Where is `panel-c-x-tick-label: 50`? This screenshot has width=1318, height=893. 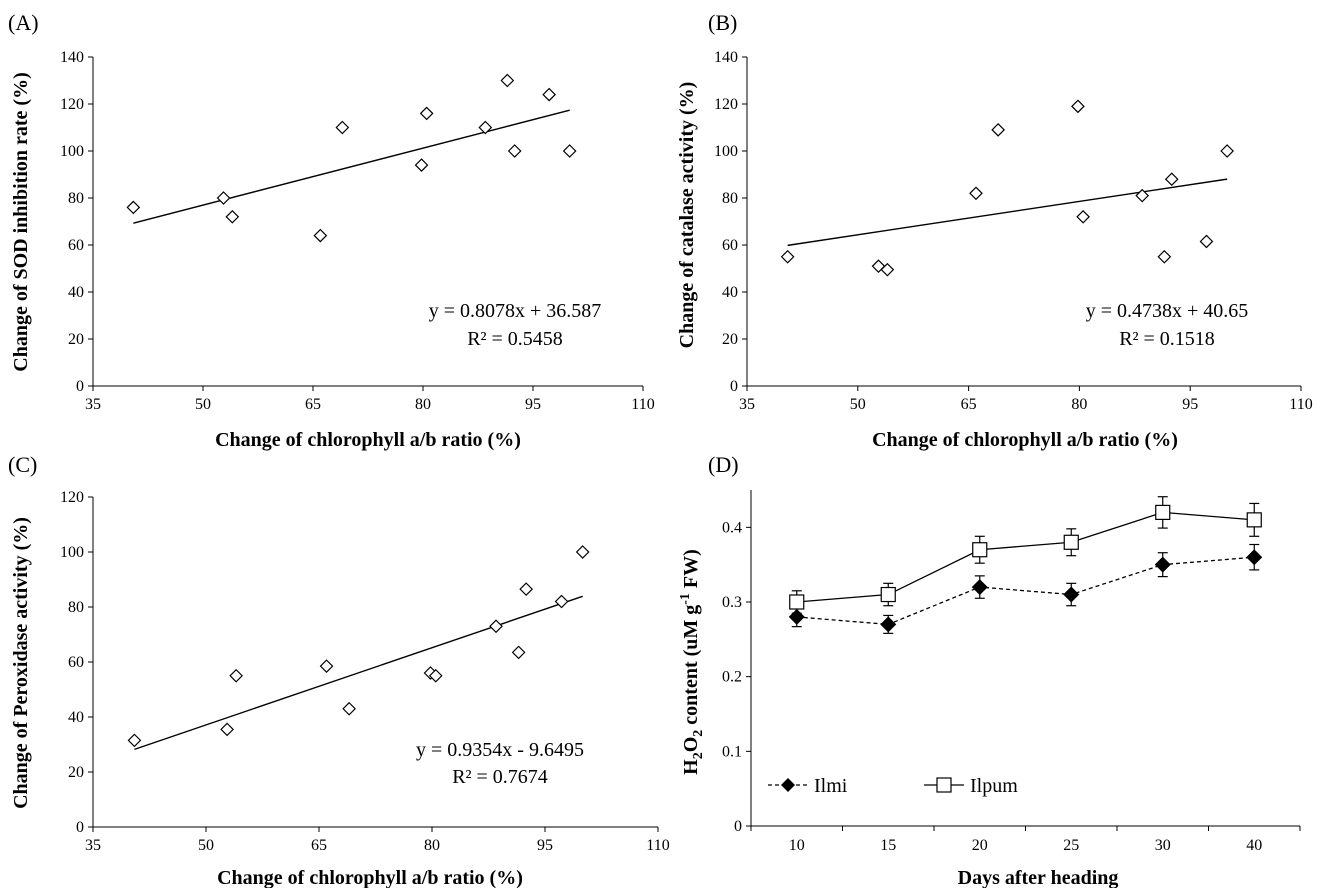
panel-c-x-tick-label: 50 is located at coordinates (206, 845).